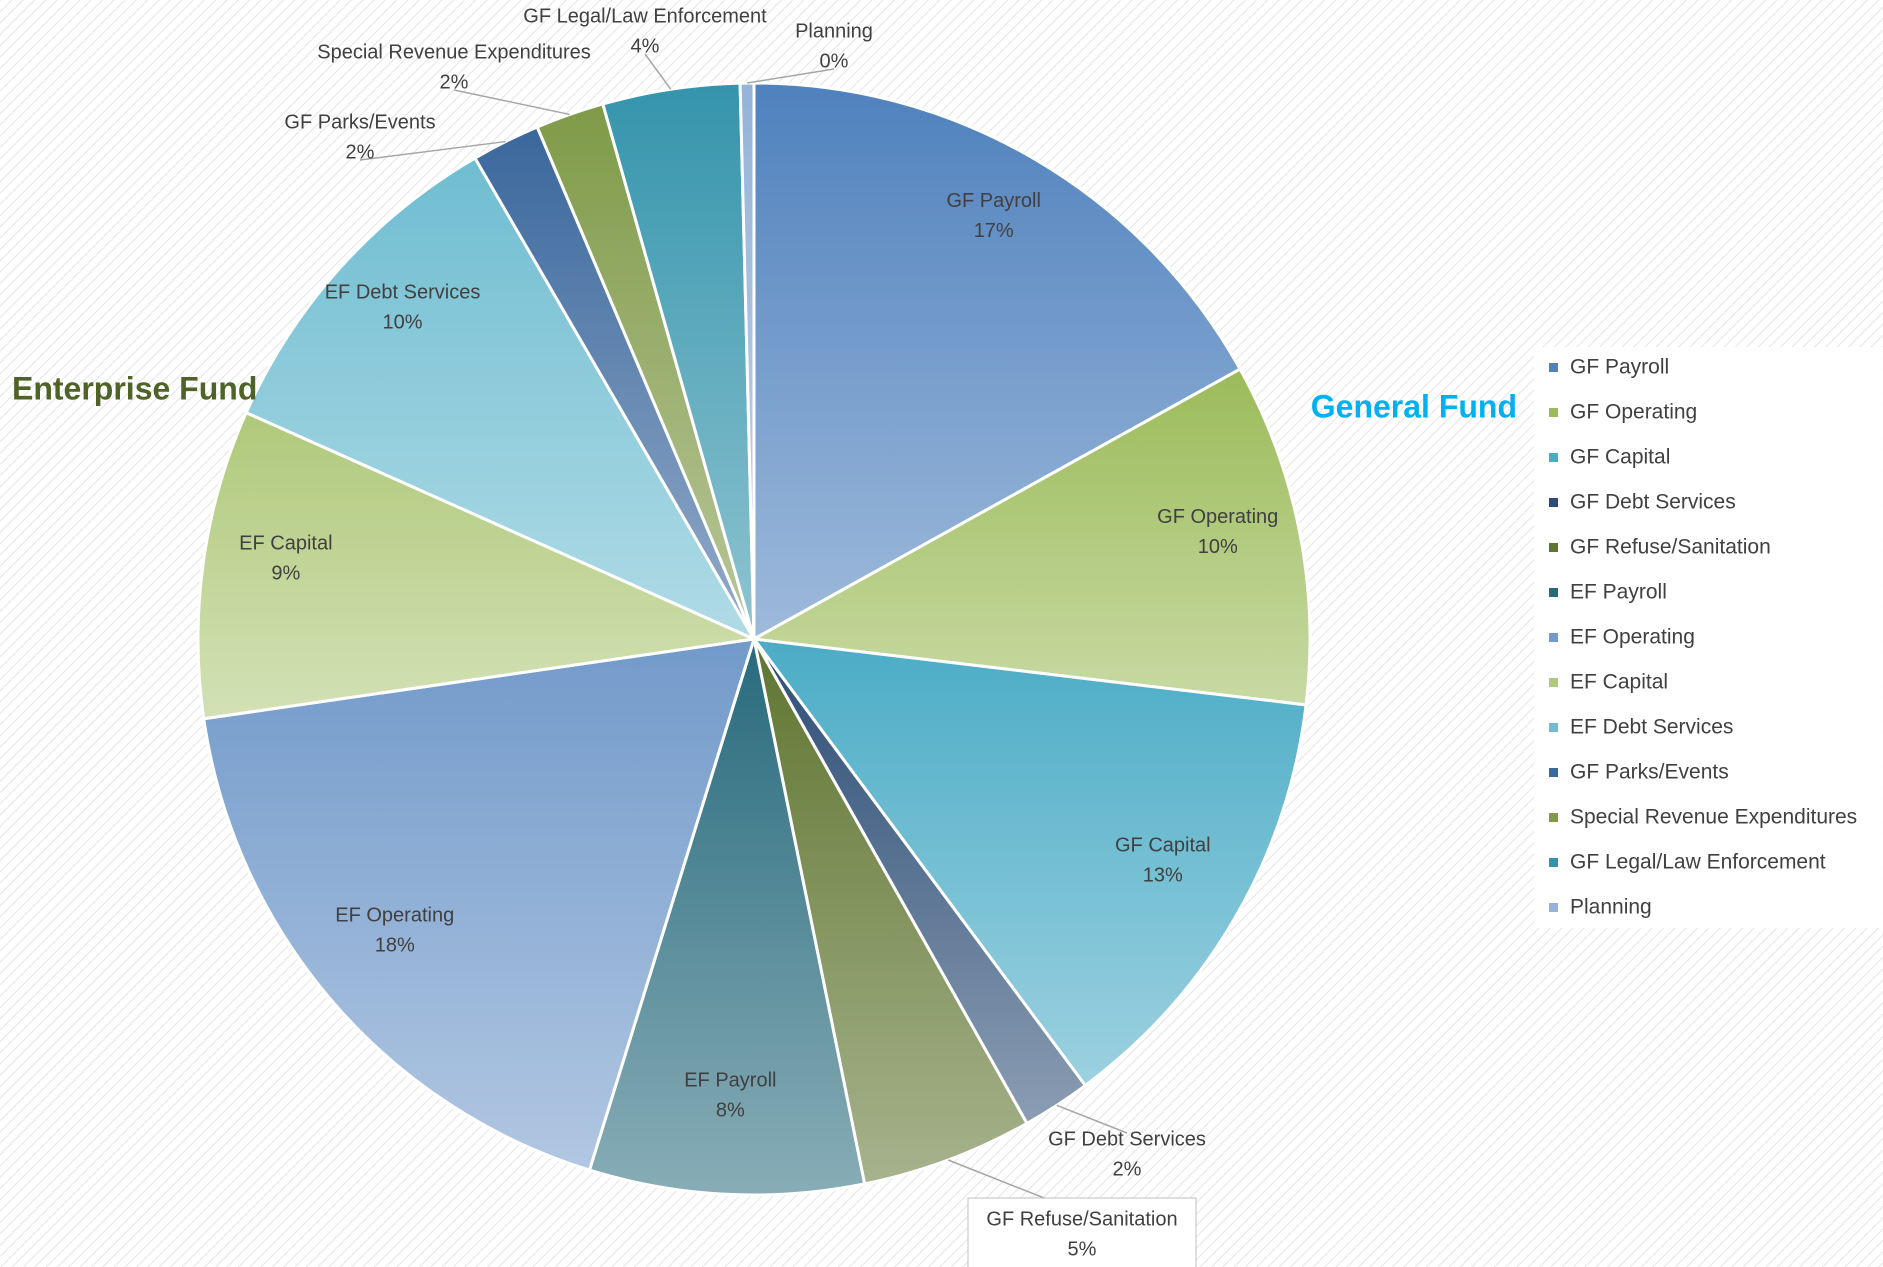 The width and height of the screenshot is (1883, 1267). What do you see at coordinates (1633, 412) in the screenshot?
I see `legend-label: GF Operating` at bounding box center [1633, 412].